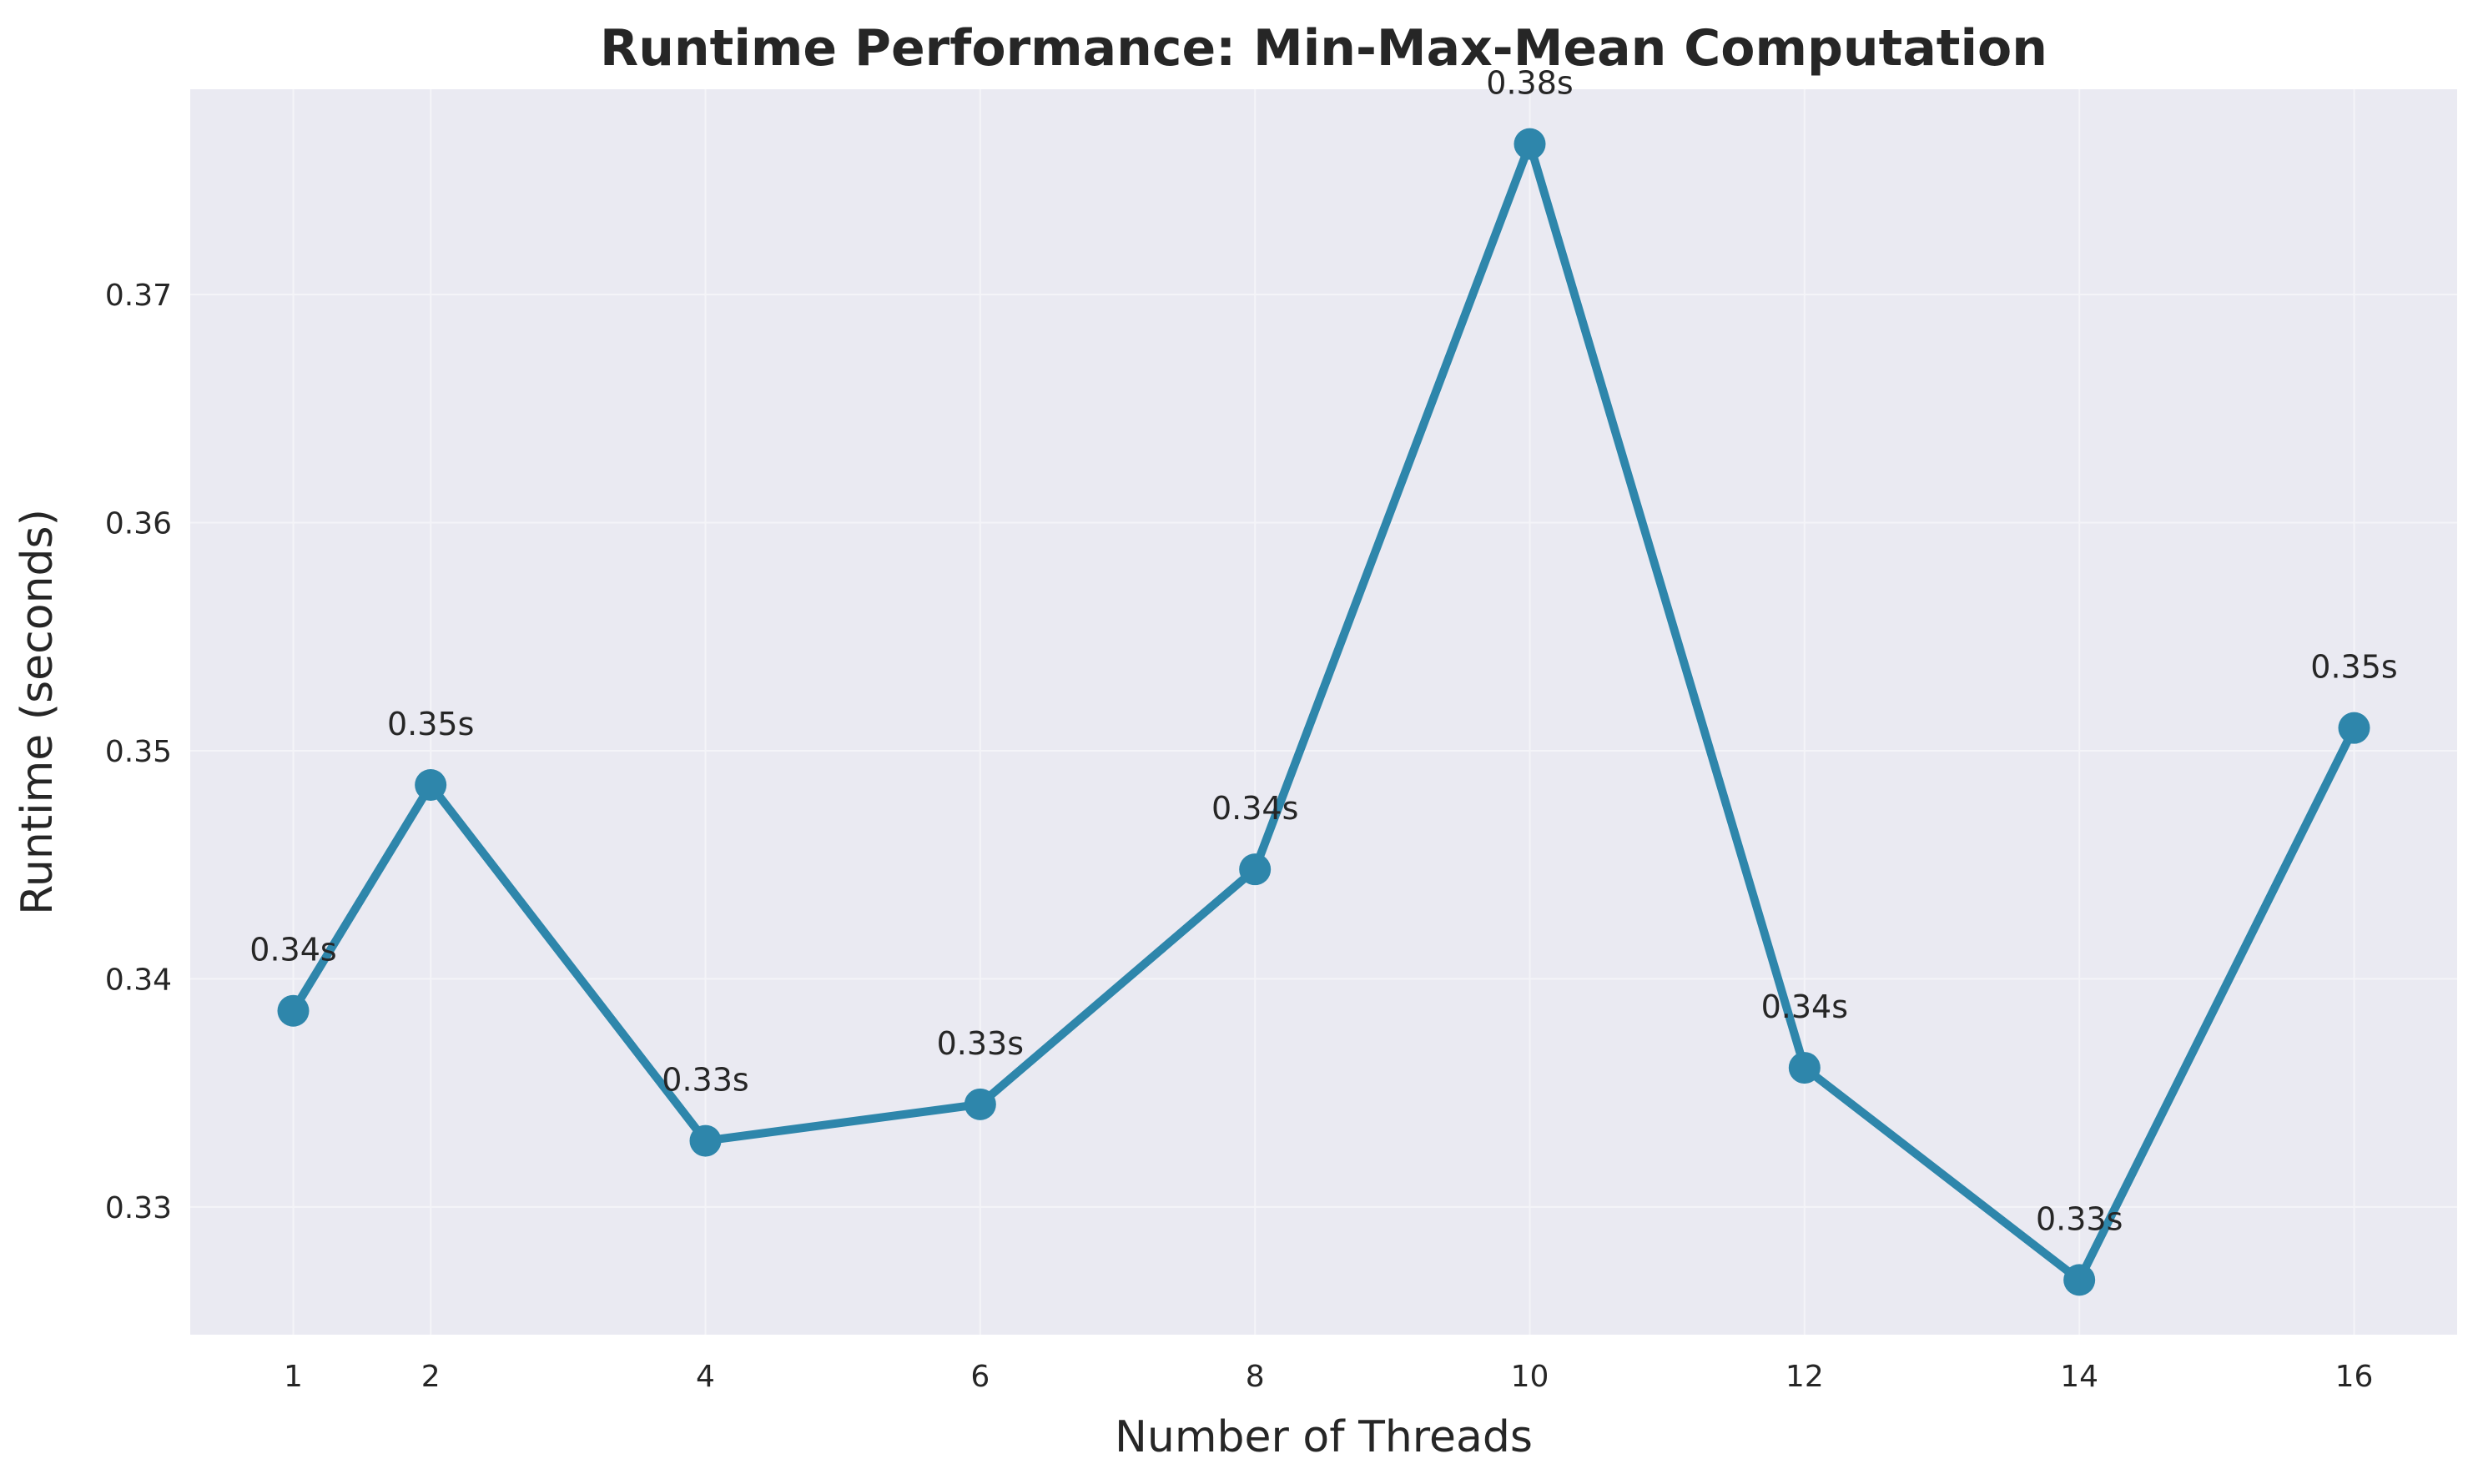 This screenshot has width=2478, height=1484. Describe the element at coordinates (2079, 1377) in the screenshot. I see `x-tick-label: 14` at that location.